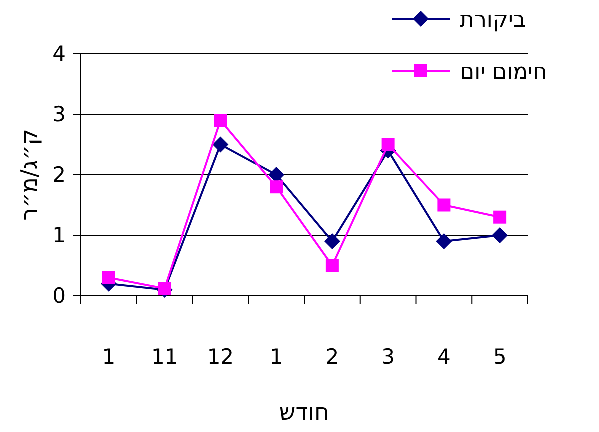 This screenshot has height=432, width=599. Describe the element at coordinates (164, 357) in the screenshot. I see `x-tick-label: 11` at that location.